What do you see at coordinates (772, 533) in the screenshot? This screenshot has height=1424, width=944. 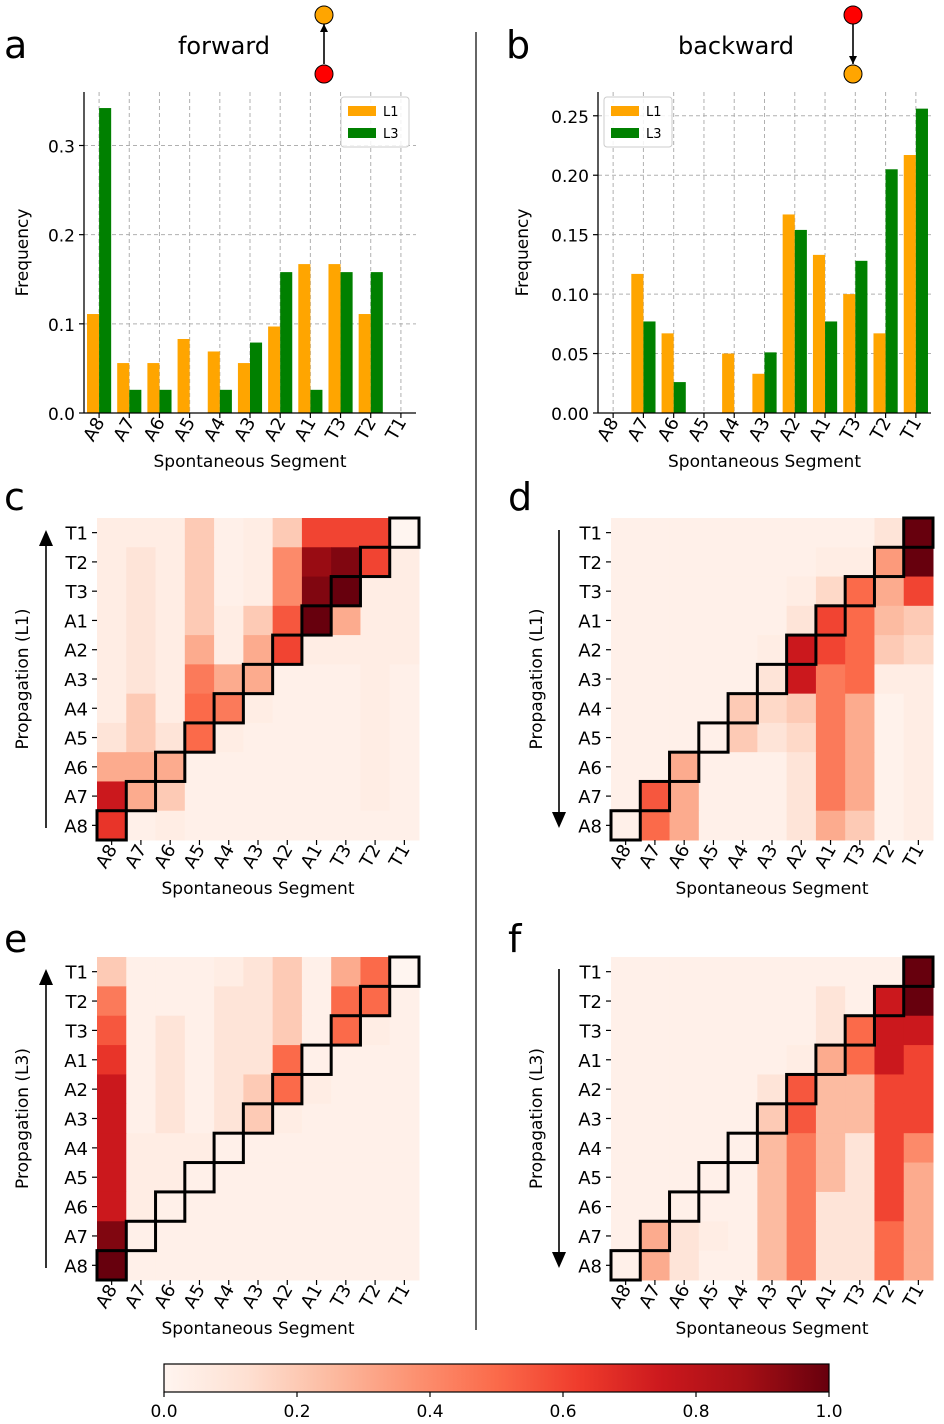 I see `heat-cell-t1-a3` at bounding box center [772, 533].